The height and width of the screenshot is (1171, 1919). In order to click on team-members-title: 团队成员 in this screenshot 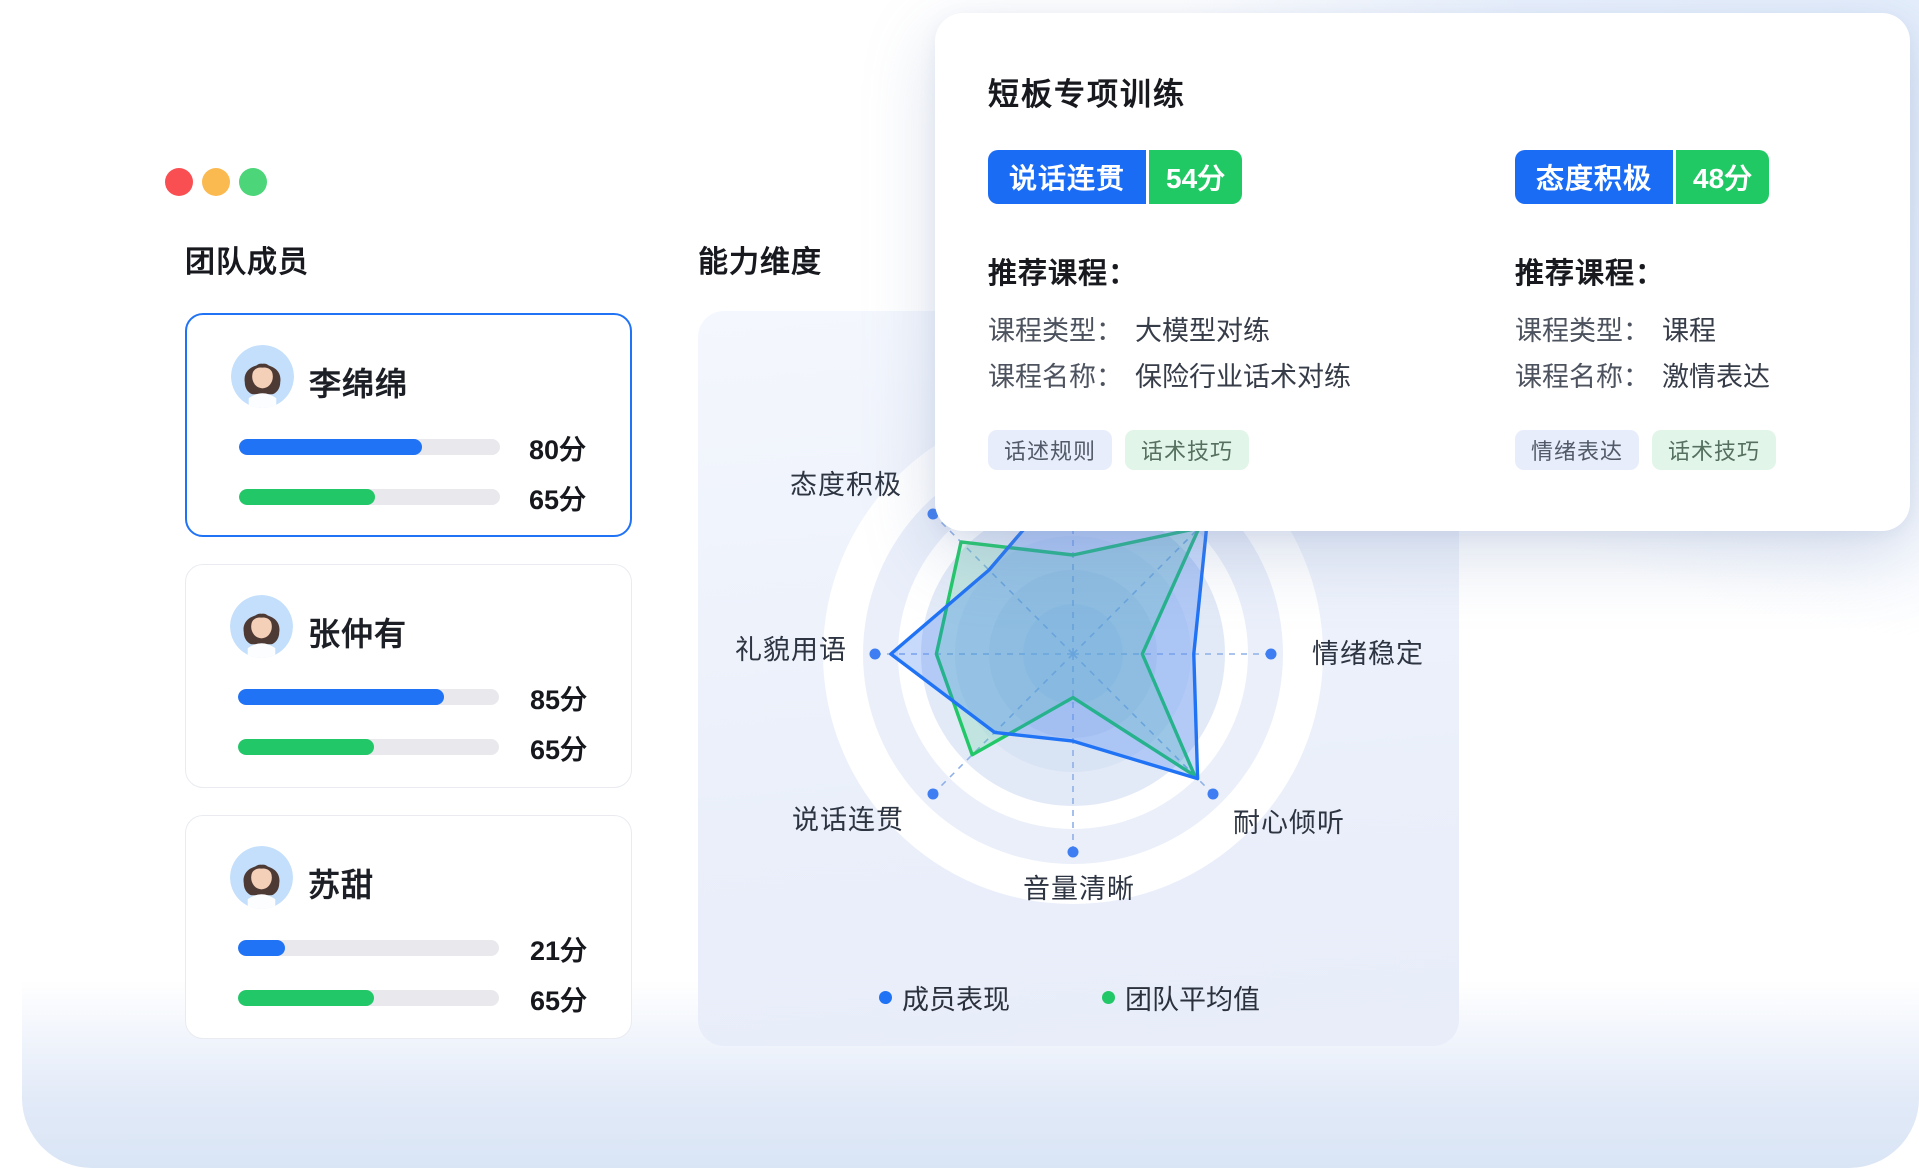, I will do `click(247, 262)`.